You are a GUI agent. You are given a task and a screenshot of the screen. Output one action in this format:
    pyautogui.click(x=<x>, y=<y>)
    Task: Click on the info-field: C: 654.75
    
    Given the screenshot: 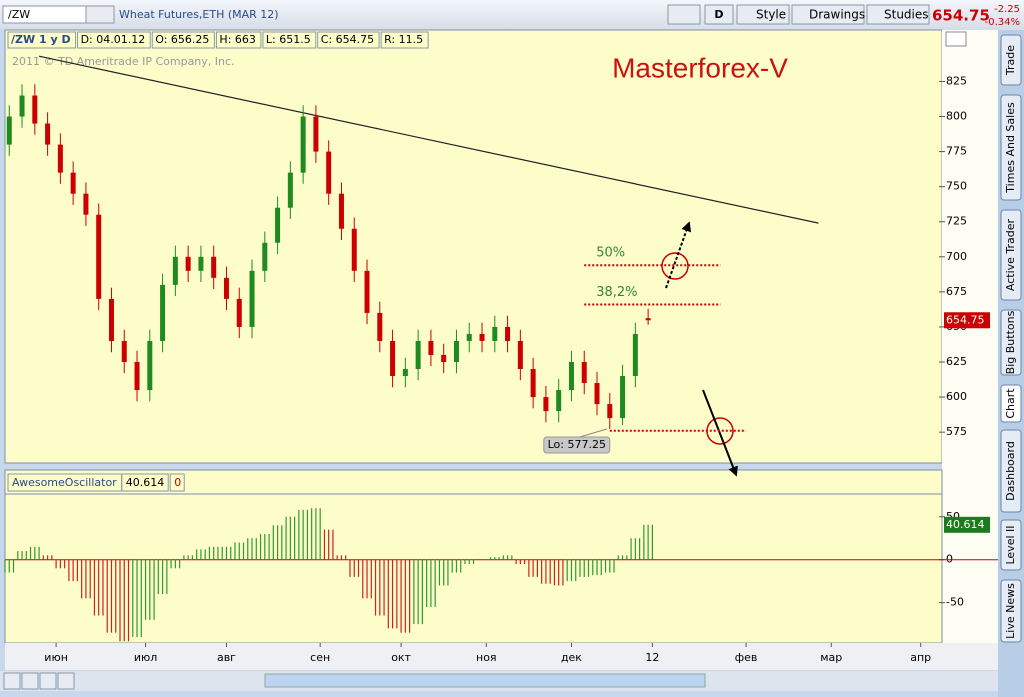 What is the action you would take?
    pyautogui.click(x=347, y=39)
    